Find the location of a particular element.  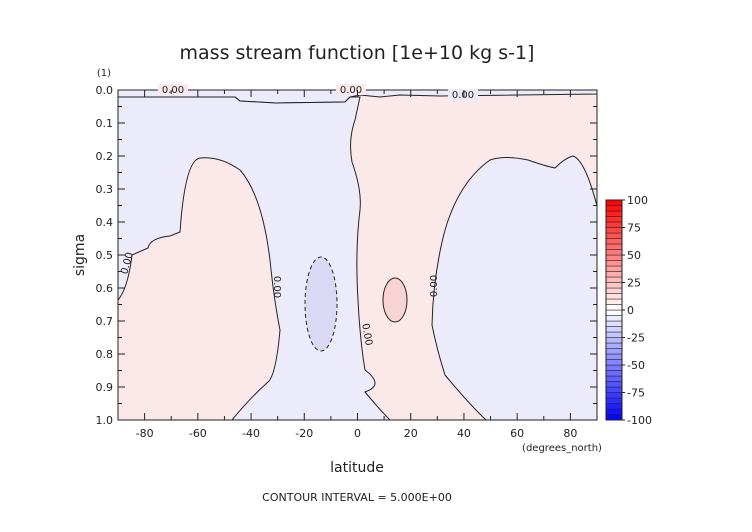

x-tick-label: 60 is located at coordinates (517, 433).